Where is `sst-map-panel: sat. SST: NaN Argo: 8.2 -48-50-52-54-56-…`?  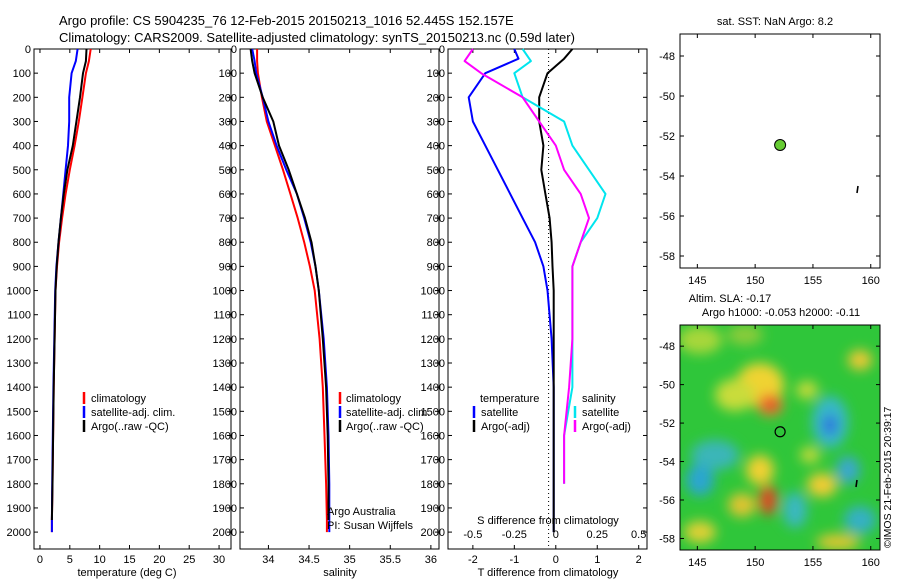 sst-map-panel: sat. SST: NaN Argo: 8.2 -48-50-52-54-56-… is located at coordinates (770, 151).